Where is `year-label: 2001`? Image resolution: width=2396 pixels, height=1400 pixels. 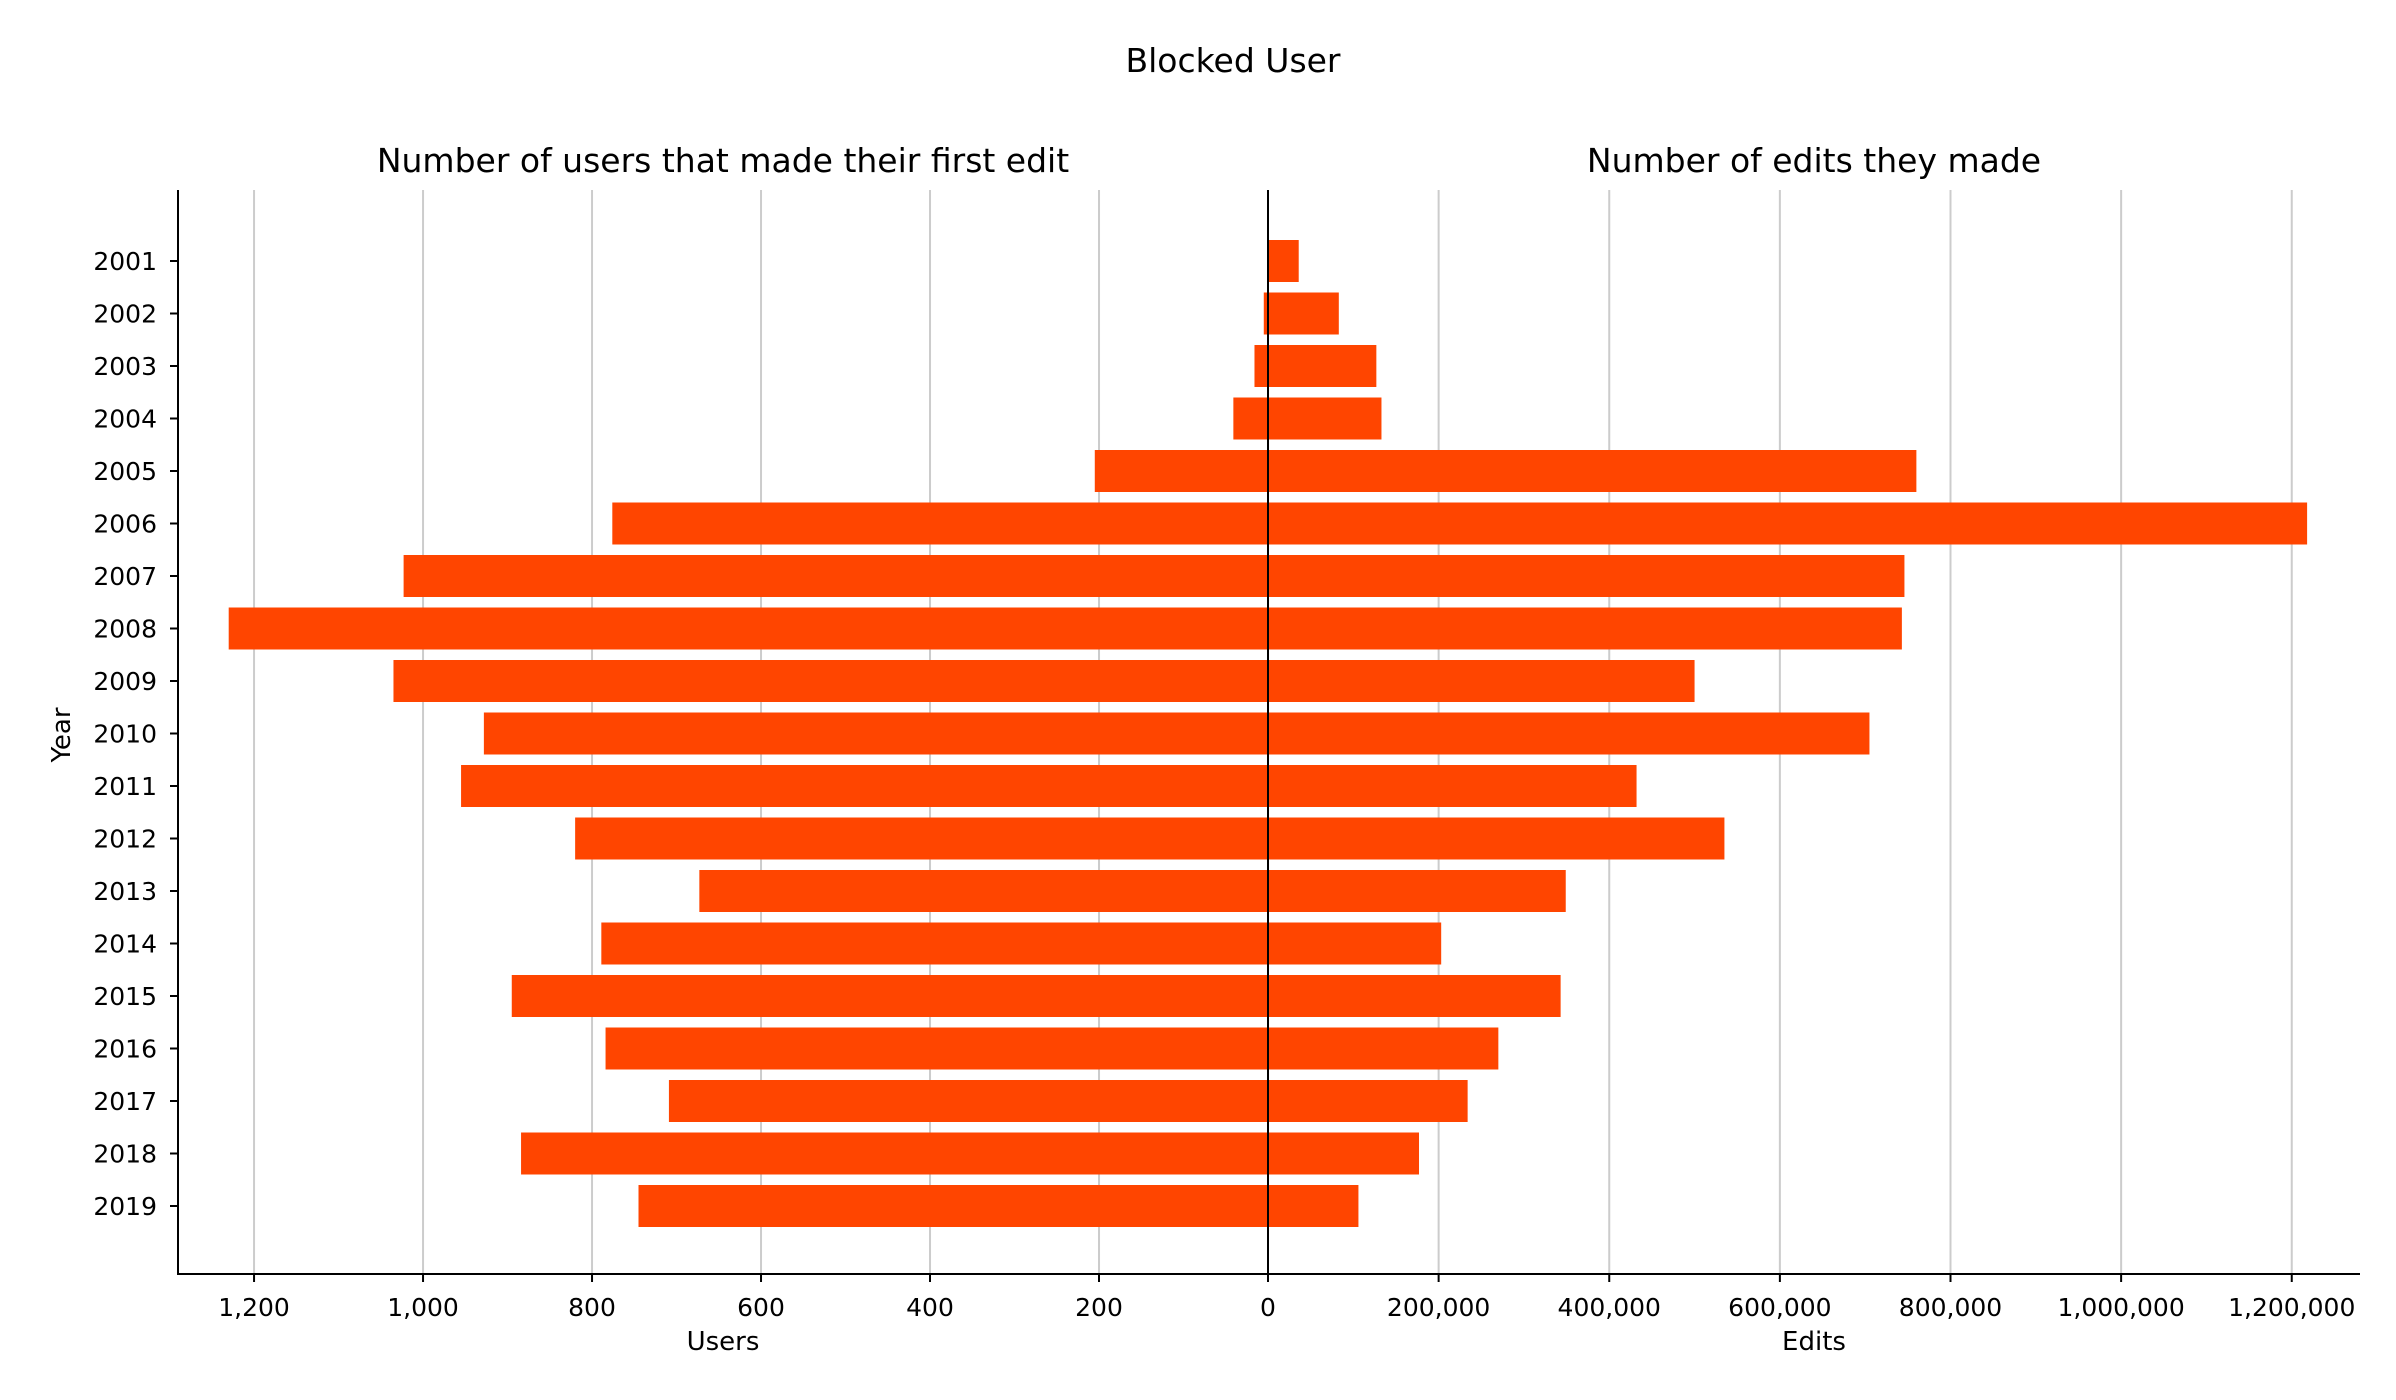
year-label: 2001 is located at coordinates (125, 261).